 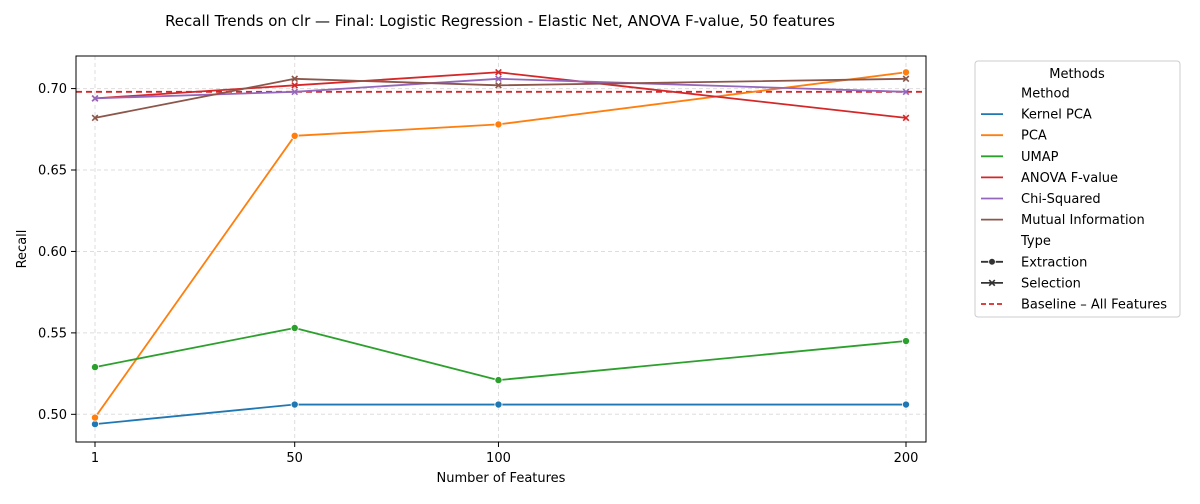 I want to click on legend-box, so click(x=1077, y=189).